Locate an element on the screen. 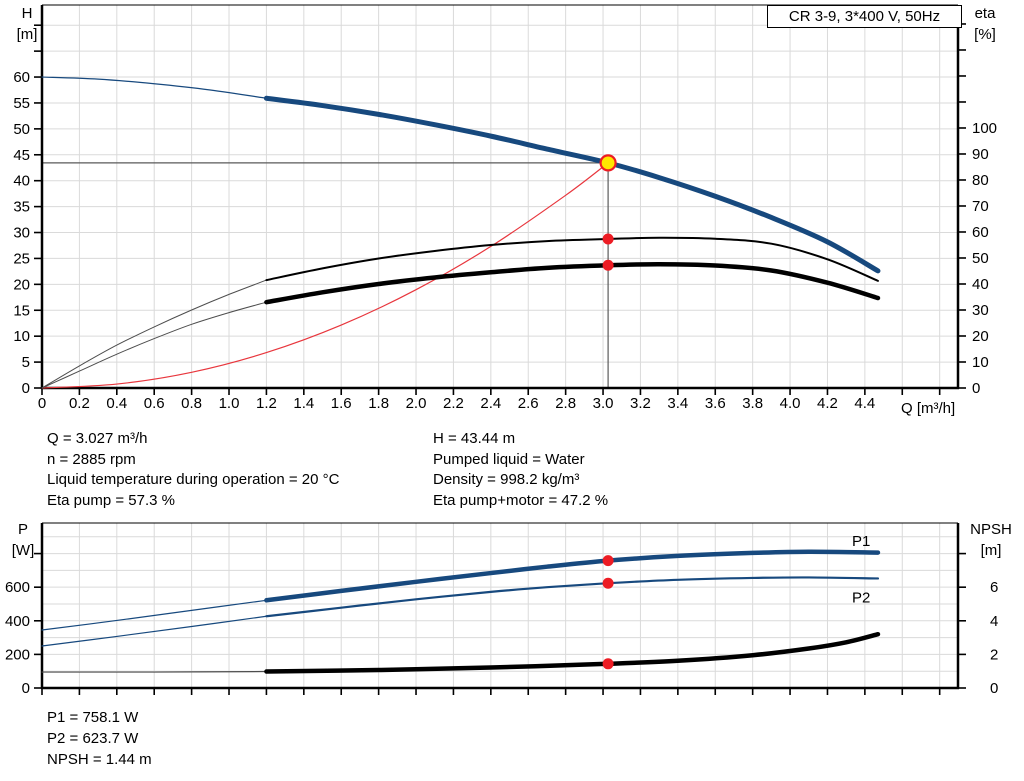 The width and height of the screenshot is (1024, 781). tick-label-left: 25 is located at coordinates (21, 258).